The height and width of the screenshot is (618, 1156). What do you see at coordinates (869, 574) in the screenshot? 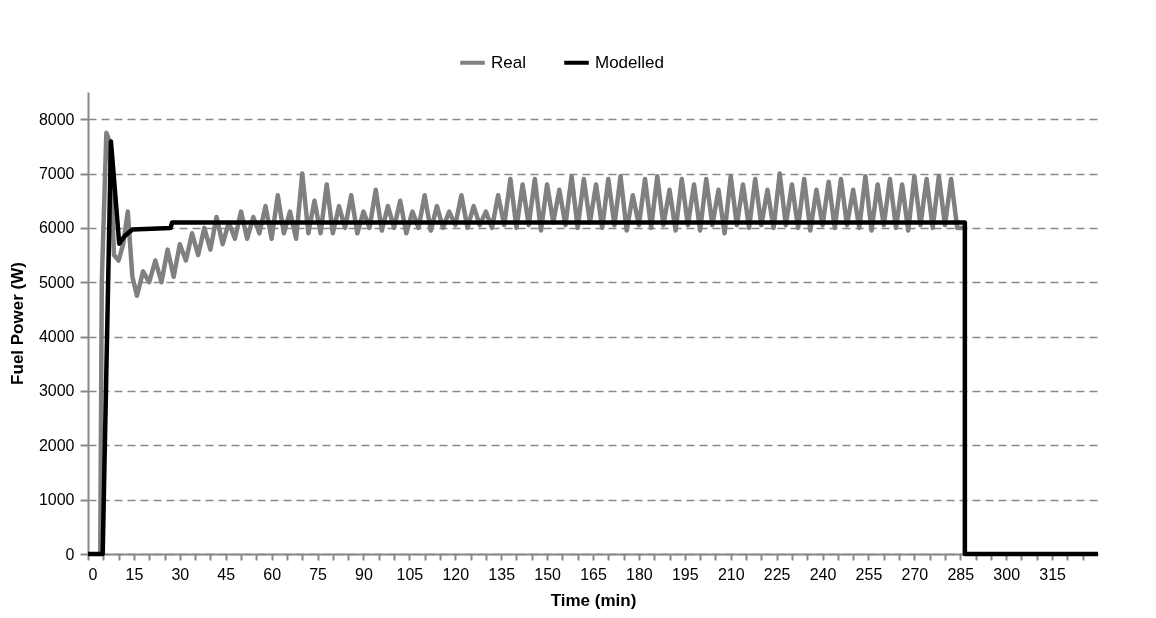
I see `x-tick-label: 255` at bounding box center [869, 574].